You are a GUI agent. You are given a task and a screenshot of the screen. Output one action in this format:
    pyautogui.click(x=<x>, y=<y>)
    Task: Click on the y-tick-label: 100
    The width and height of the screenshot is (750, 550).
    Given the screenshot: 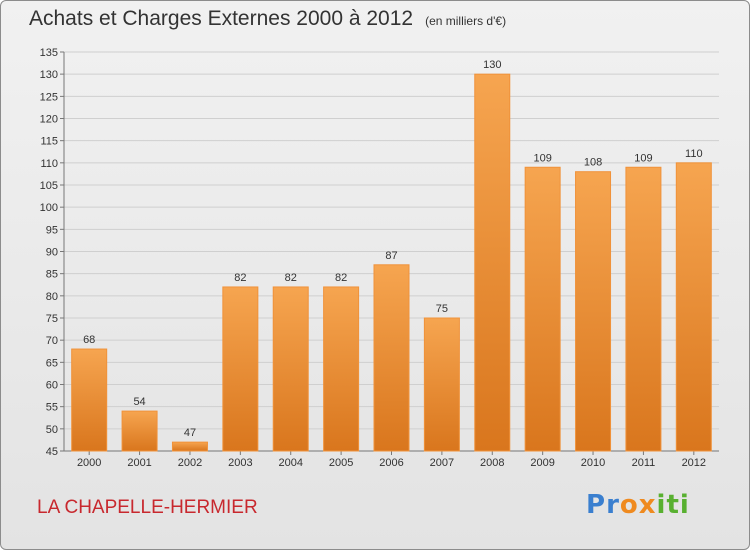 What is the action you would take?
    pyautogui.click(x=49, y=208)
    